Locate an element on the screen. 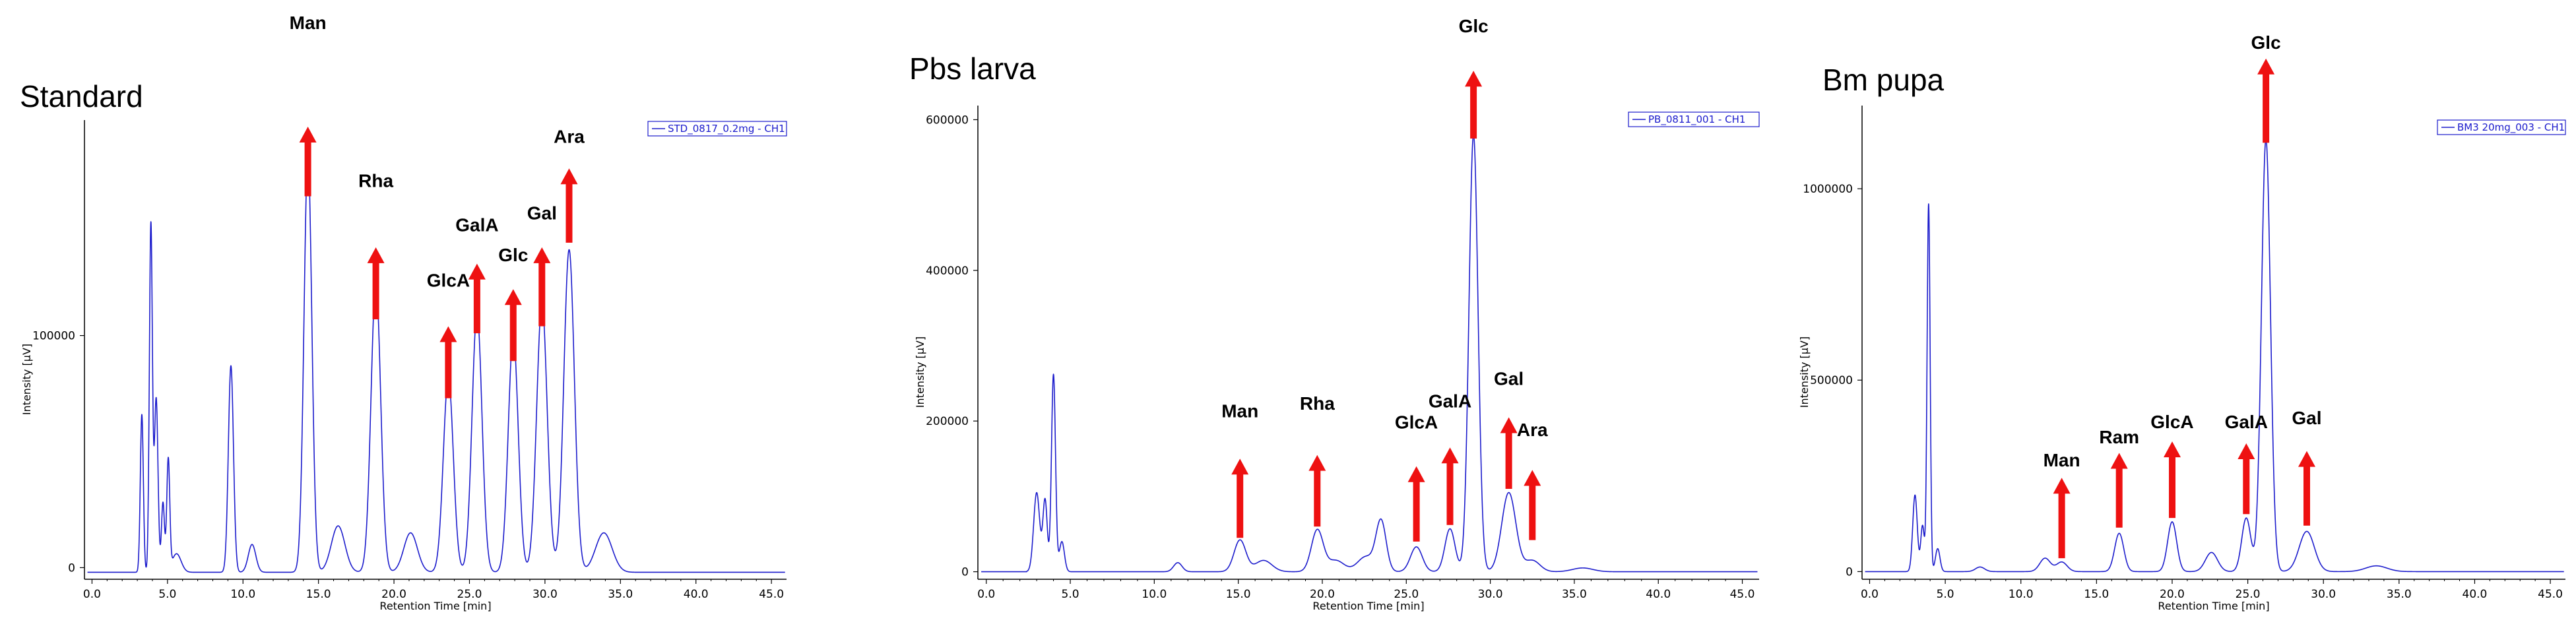  peak-label-ram: Ram is located at coordinates (2119, 437).